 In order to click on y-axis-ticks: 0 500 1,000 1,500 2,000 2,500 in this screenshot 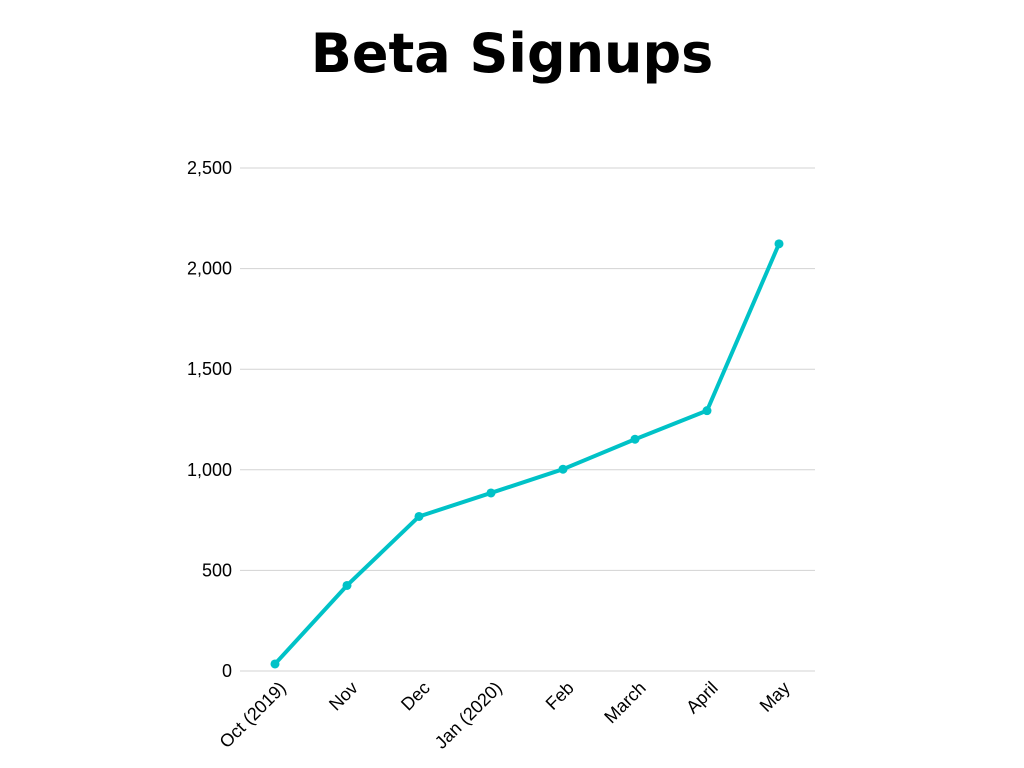, I will do `click(209, 419)`.